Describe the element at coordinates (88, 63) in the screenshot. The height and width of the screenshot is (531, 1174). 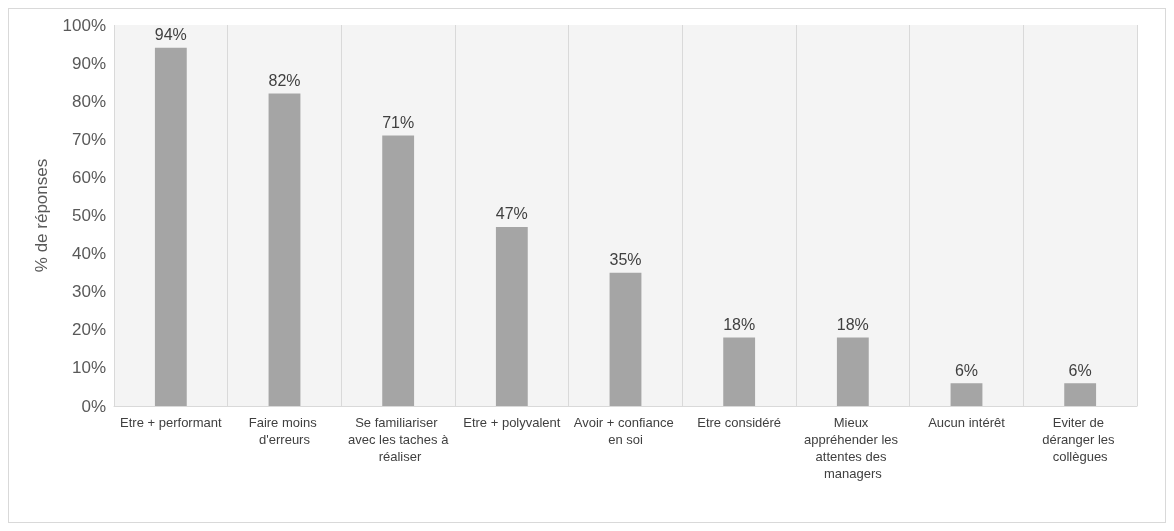
I see `y-tick-label: 90%` at that location.